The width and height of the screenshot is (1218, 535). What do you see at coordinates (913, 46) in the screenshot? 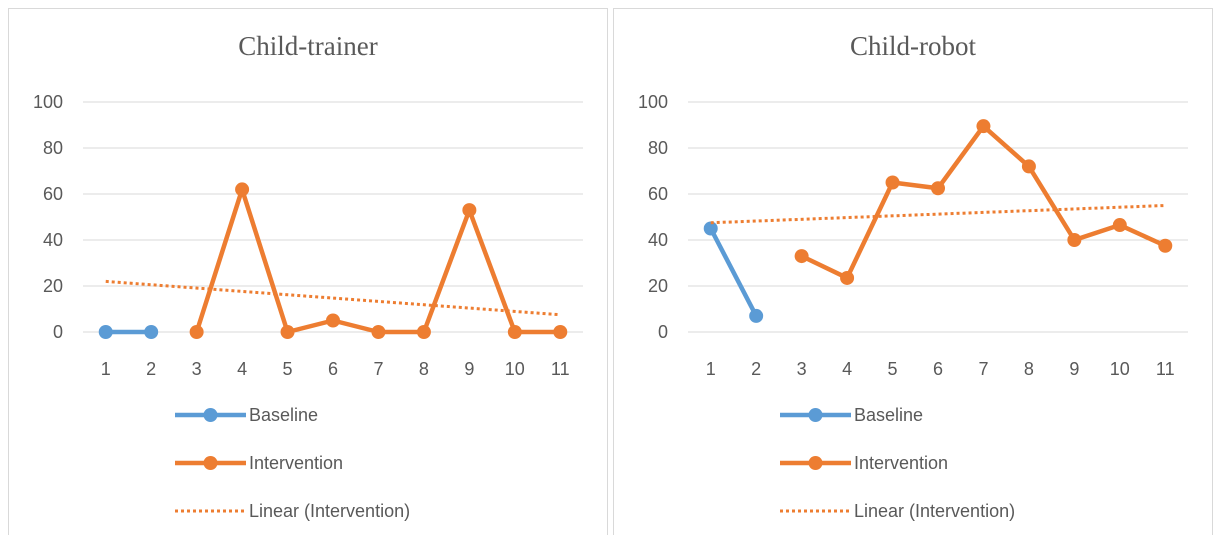
I see `chart-title: Child-robot` at bounding box center [913, 46].